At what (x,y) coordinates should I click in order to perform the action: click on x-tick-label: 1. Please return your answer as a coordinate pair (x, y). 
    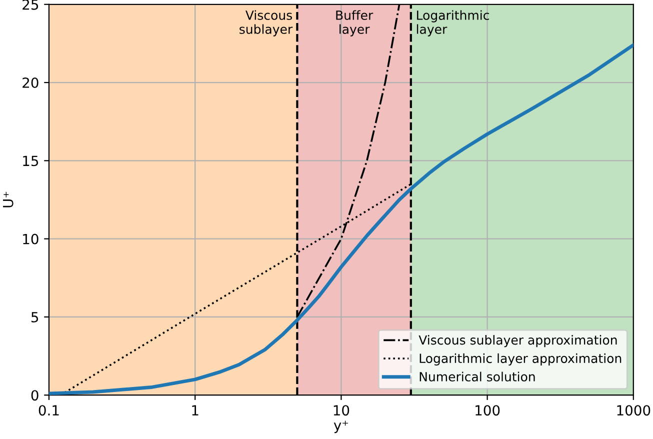
    Looking at the image, I should click on (195, 410).